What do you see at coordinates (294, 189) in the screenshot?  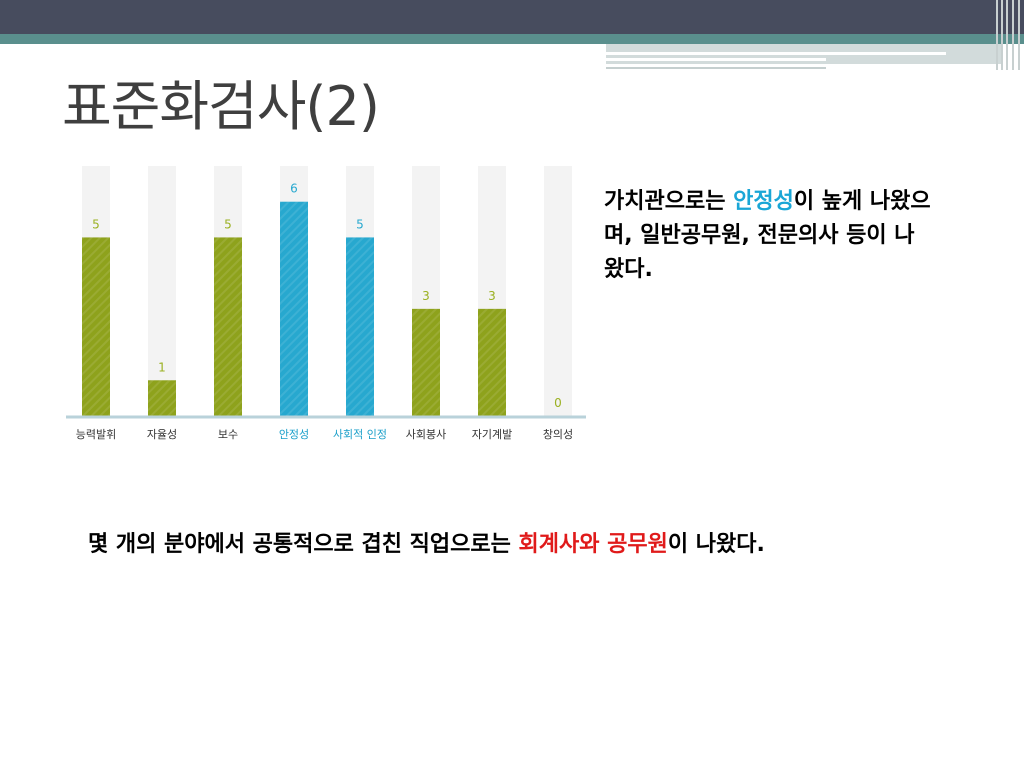 I see `bar-value-label: 6` at bounding box center [294, 189].